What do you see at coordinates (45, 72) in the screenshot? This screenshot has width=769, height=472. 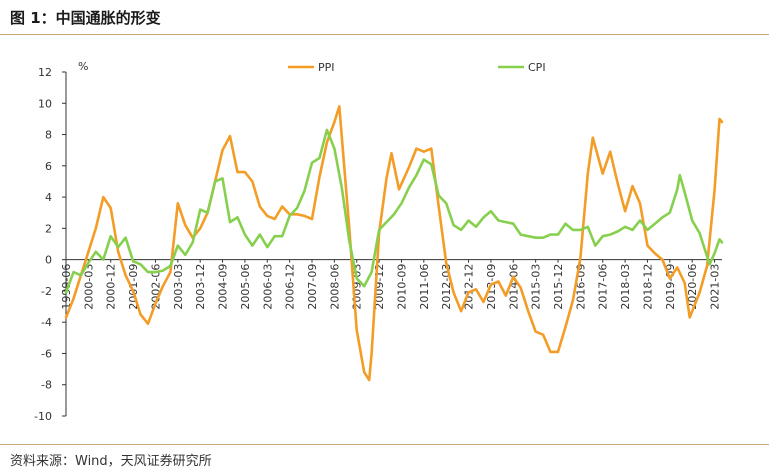 I see `y-tick-label: 12` at bounding box center [45, 72].